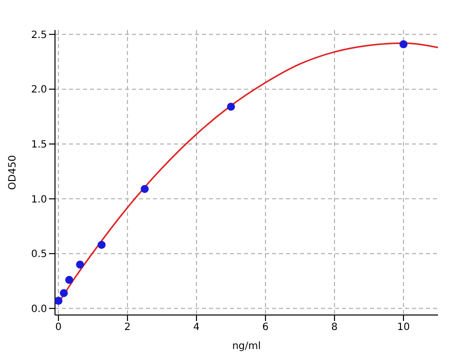 This screenshot has height=355, width=474. I want to click on x-tick-label: 6, so click(265, 328).